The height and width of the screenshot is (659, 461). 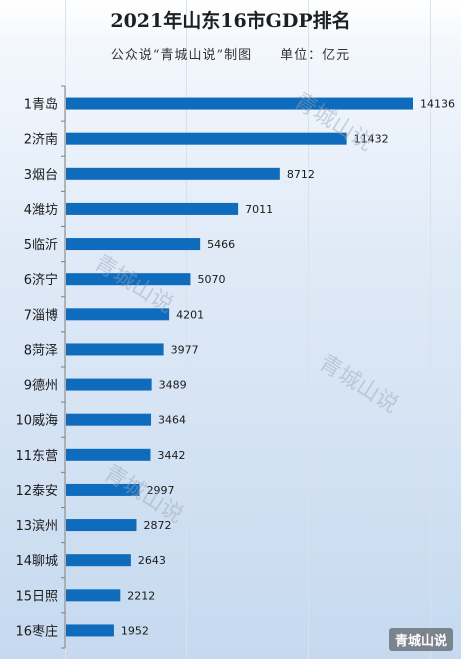 What do you see at coordinates (36, 421) in the screenshot?
I see `category-label: 10威海` at bounding box center [36, 421].